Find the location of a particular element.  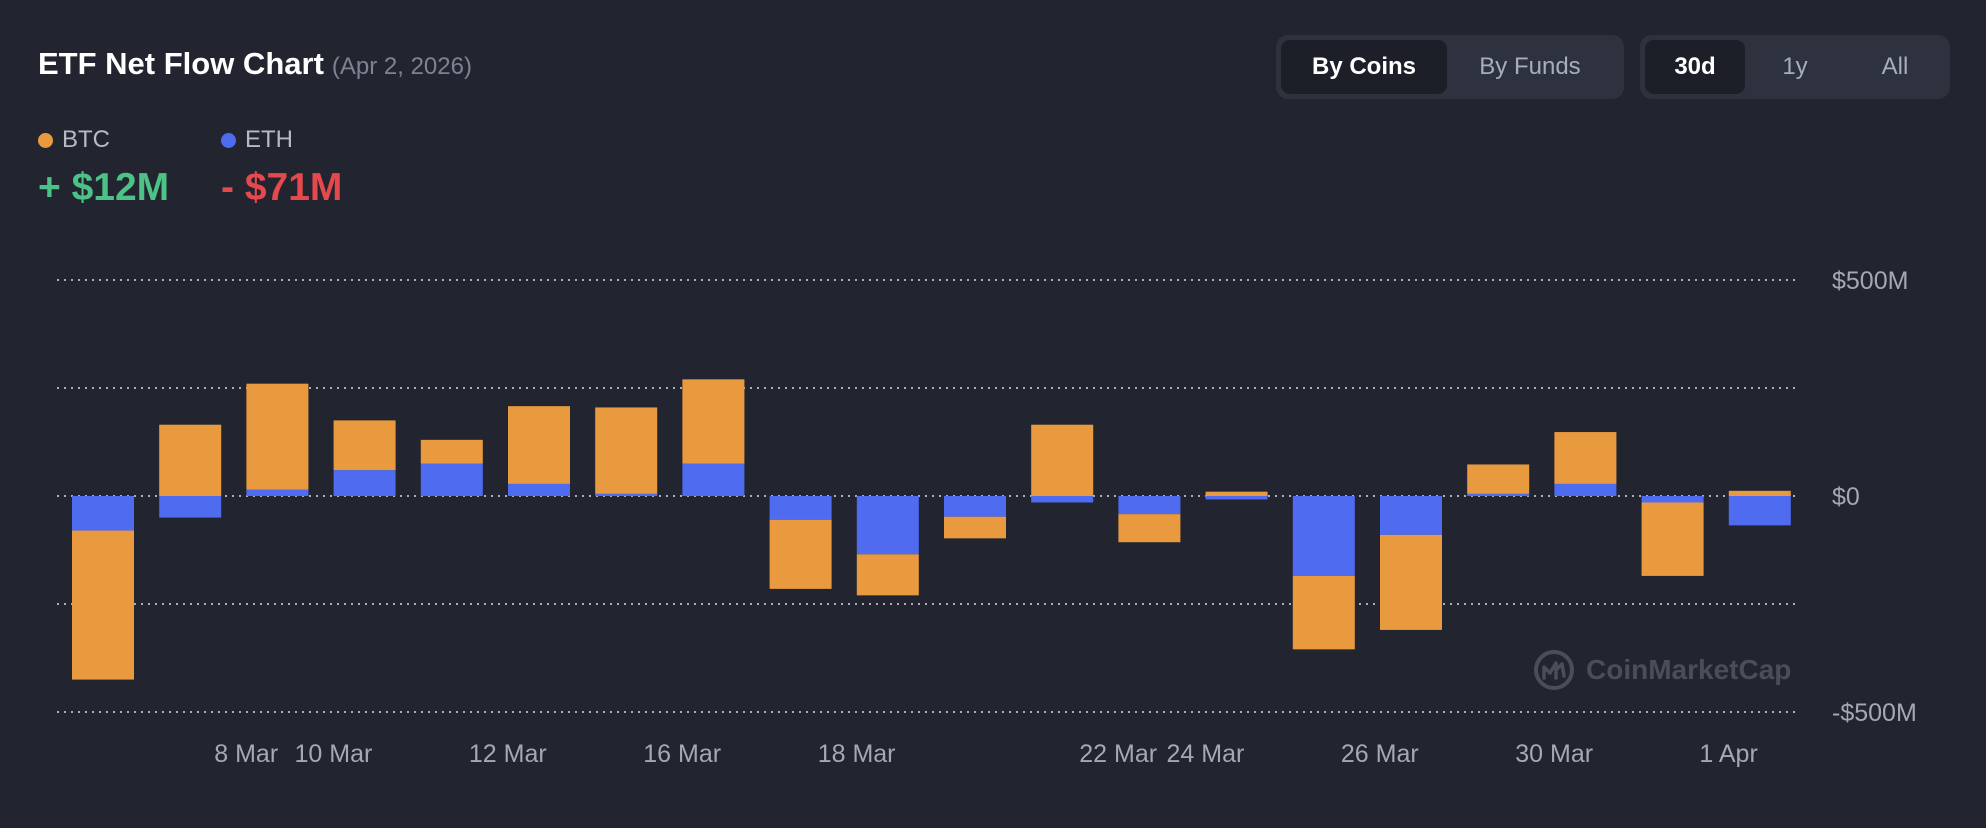

x-tick-label: 26 Mar is located at coordinates (1380, 754).